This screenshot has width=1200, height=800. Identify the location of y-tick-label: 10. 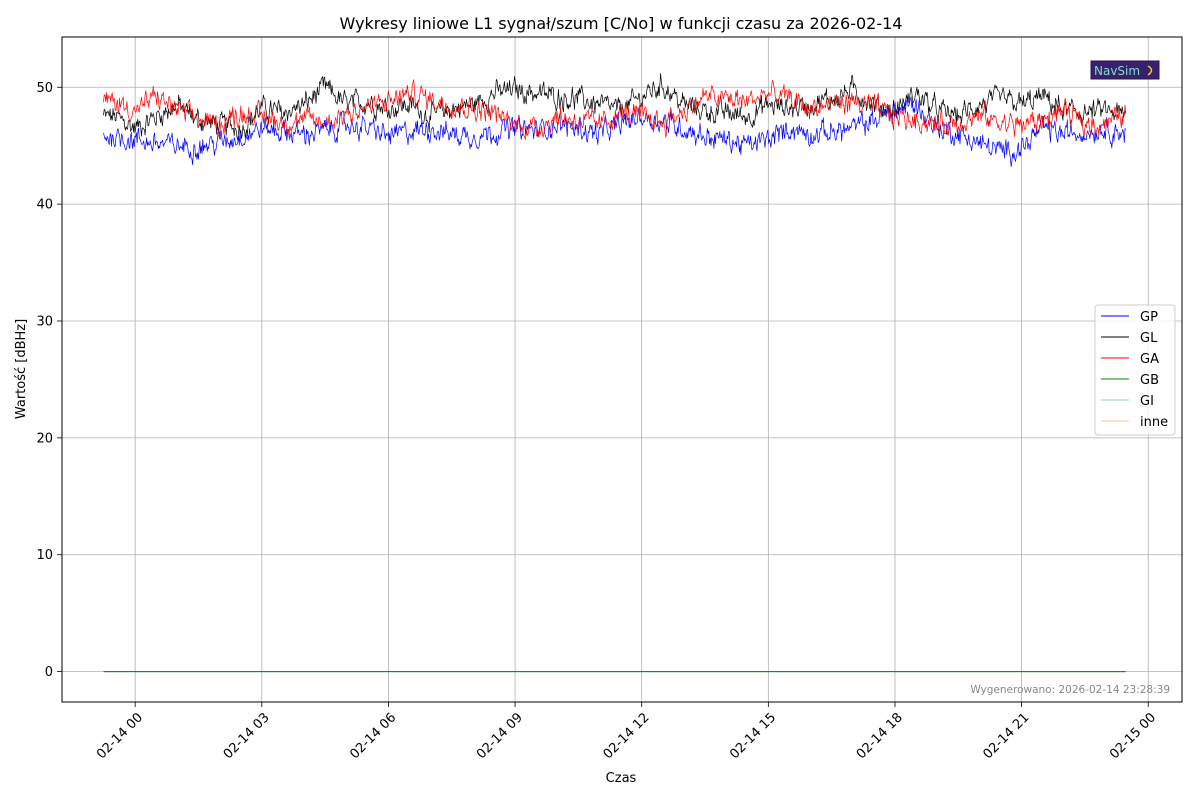
(44, 555).